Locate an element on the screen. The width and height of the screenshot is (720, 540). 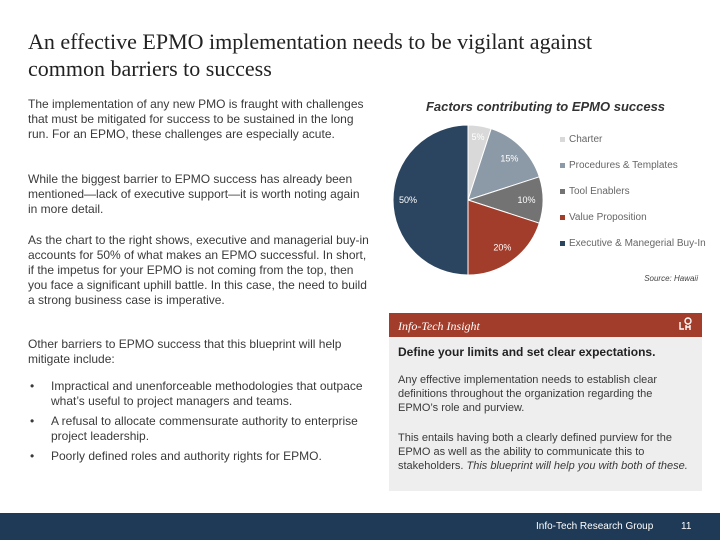
data-label-value-proposition: 20% is located at coordinates (502, 247).